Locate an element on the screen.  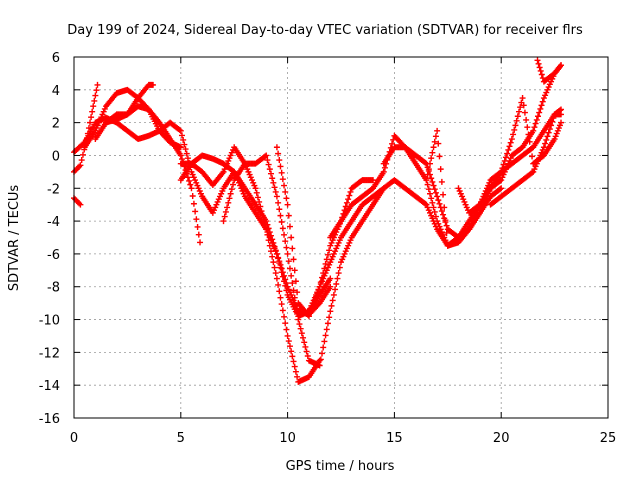
y-tick-label: -8 is located at coordinates (53, 288).